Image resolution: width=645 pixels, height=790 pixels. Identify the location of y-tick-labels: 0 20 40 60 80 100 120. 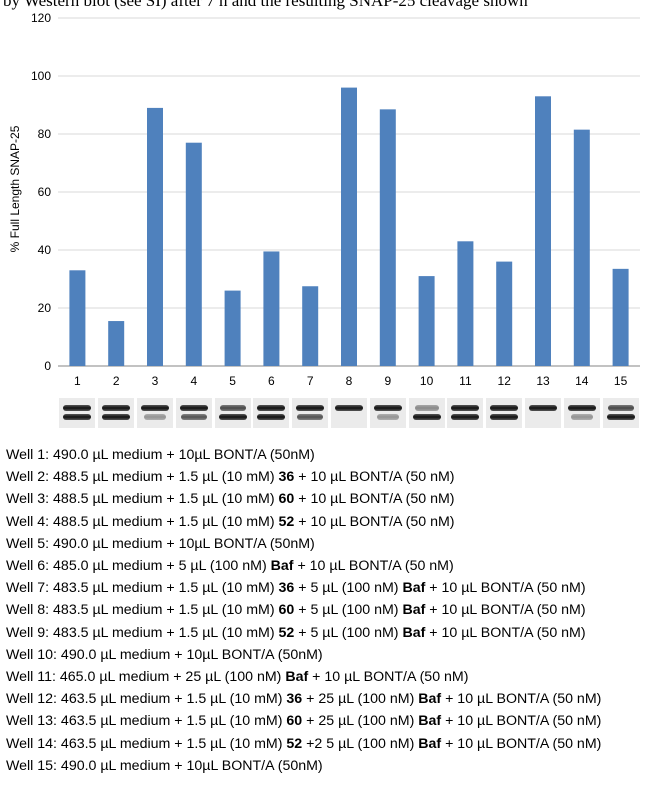
(41, 192).